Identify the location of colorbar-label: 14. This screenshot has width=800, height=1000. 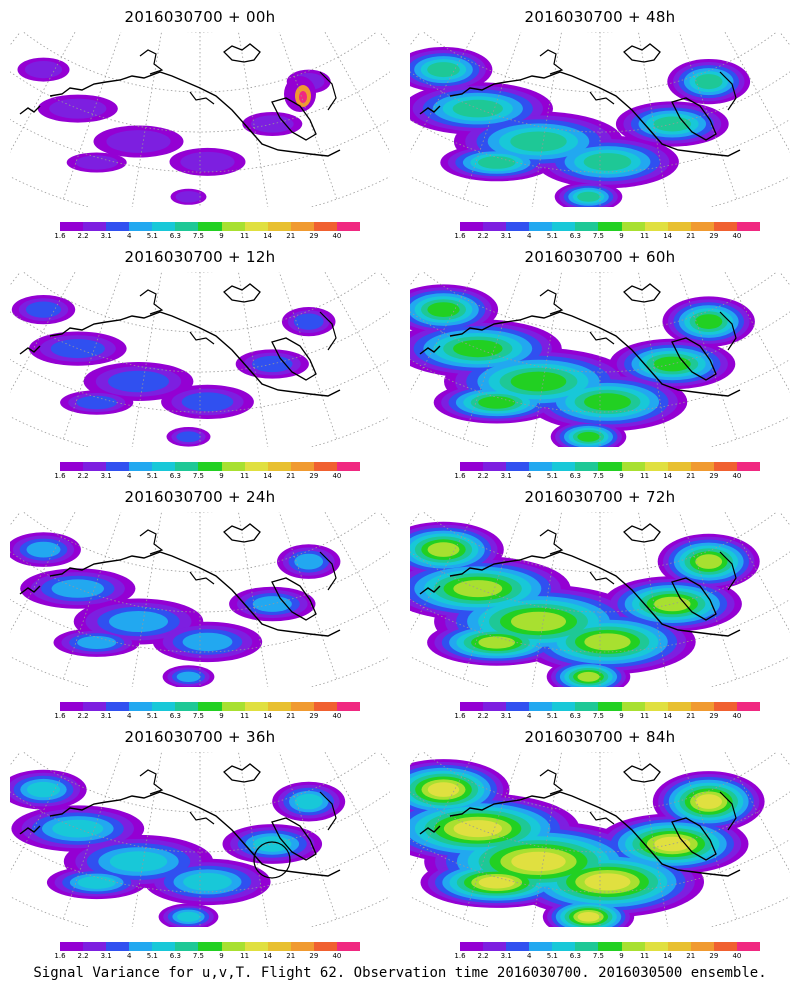
(668, 476).